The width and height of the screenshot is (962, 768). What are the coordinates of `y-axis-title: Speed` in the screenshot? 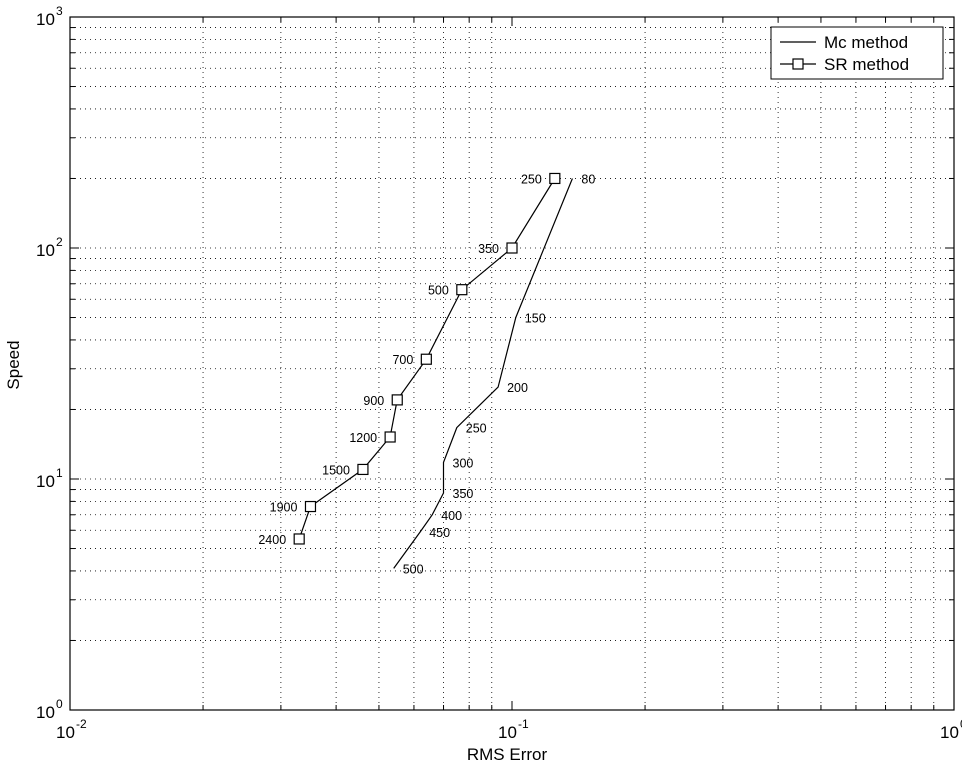 It's located at (13, 364).